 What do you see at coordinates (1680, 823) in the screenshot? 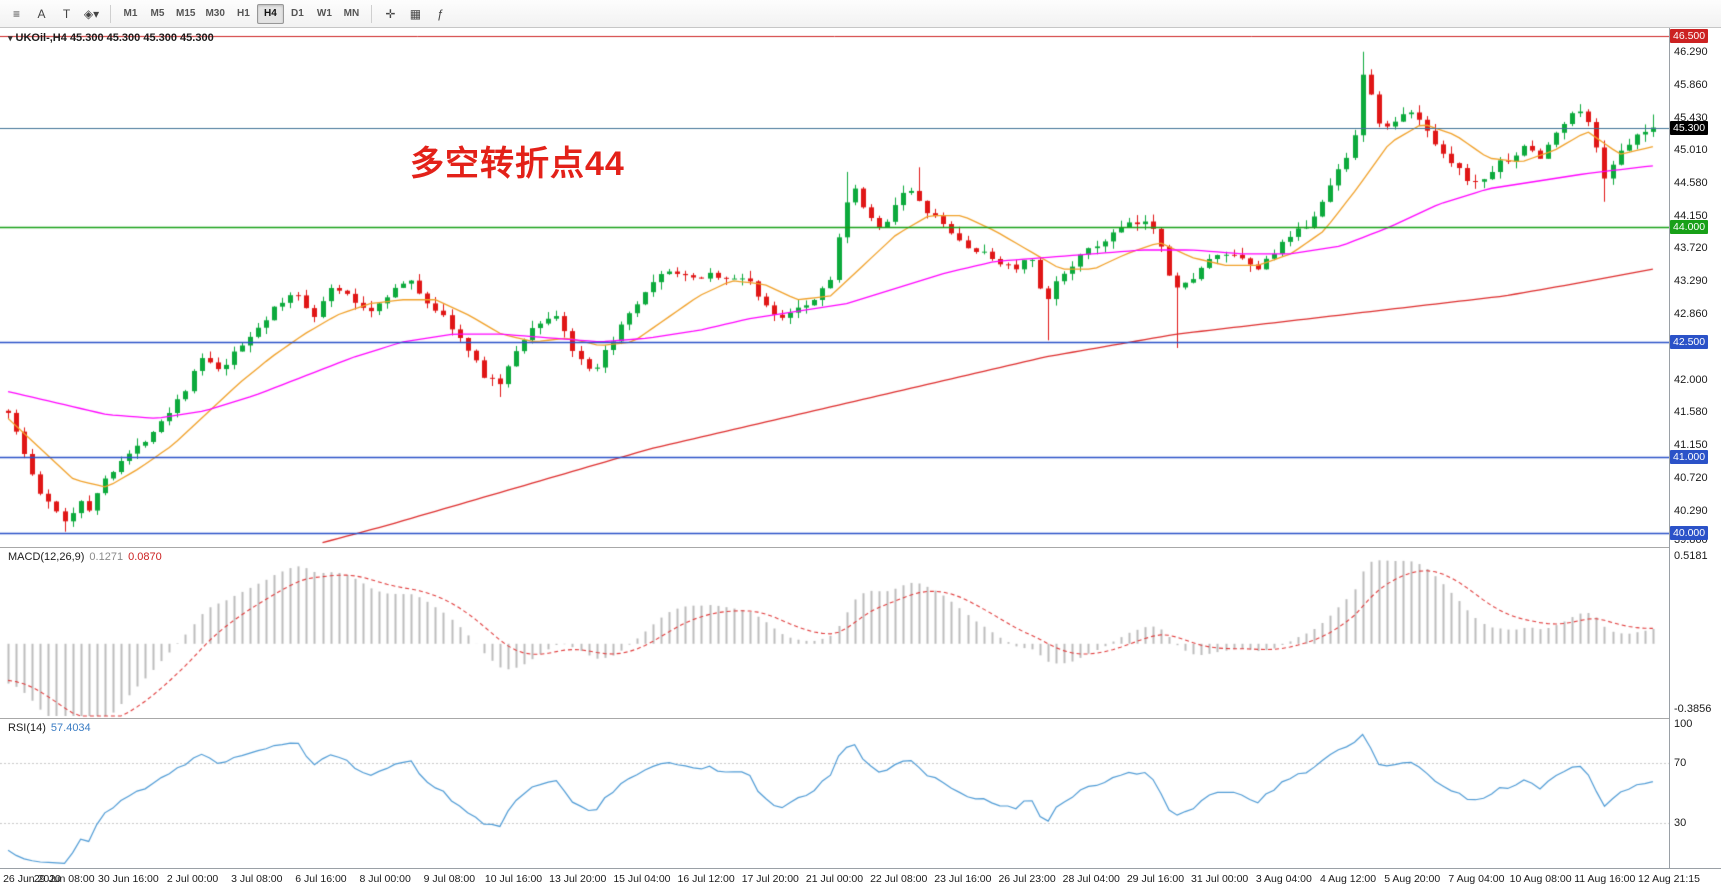
I see `rsi-axis-tick: 30` at bounding box center [1680, 823].